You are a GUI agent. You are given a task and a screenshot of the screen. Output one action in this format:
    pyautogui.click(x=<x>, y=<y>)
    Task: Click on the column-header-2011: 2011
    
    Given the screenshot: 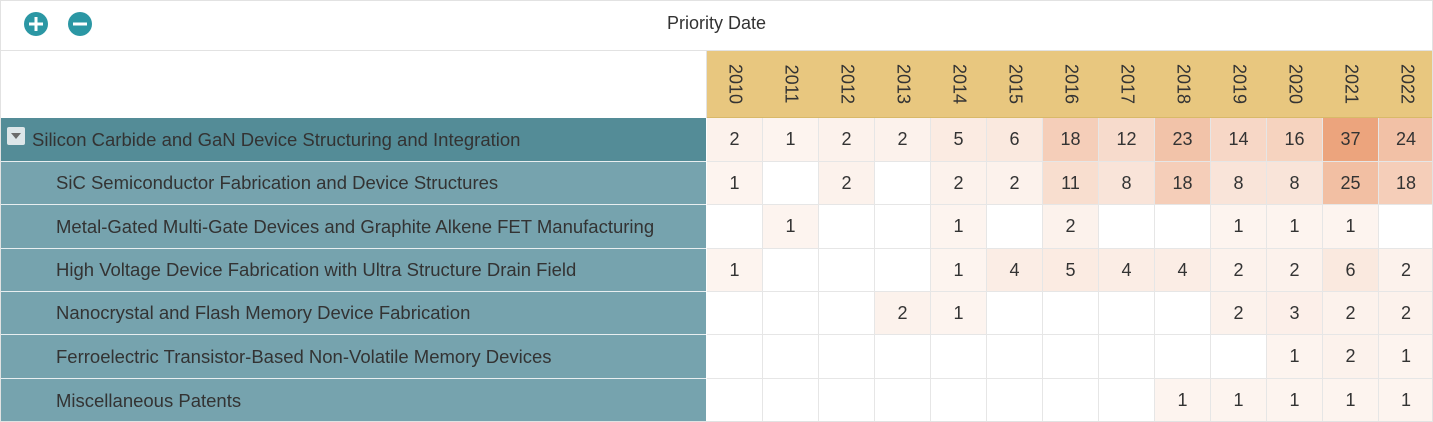 What is the action you would take?
    pyautogui.click(x=791, y=84)
    